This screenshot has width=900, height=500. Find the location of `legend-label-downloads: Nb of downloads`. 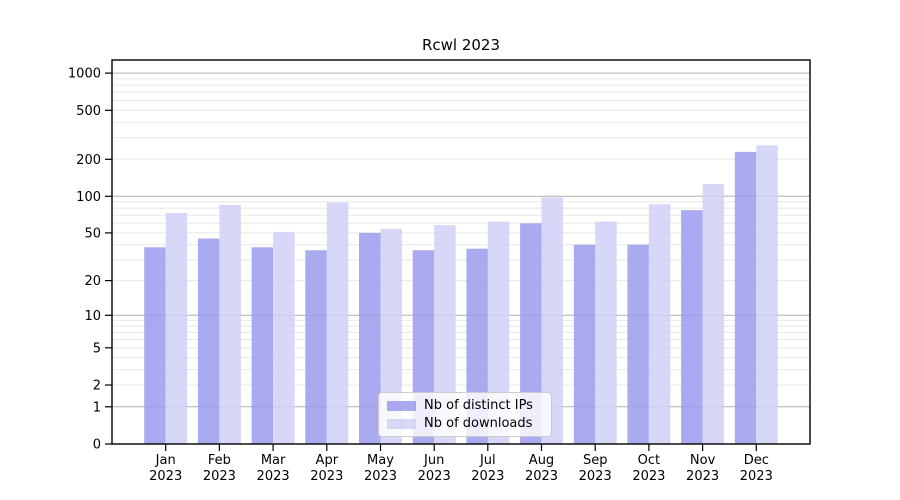

legend-label-downloads: Nb of downloads is located at coordinates (478, 423).